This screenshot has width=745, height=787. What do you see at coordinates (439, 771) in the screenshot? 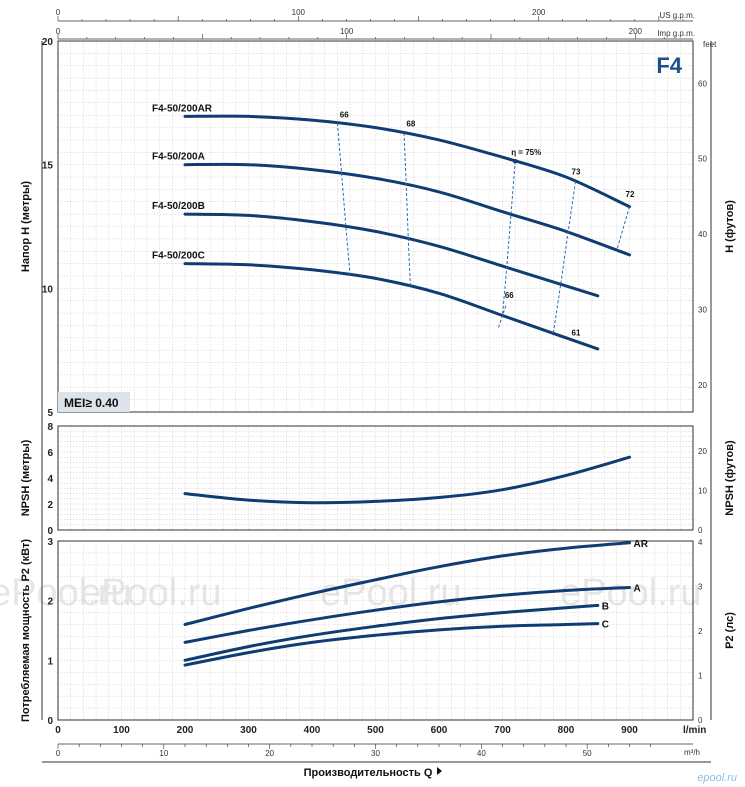
I see `xlabel-arrow-icon` at bounding box center [439, 771].